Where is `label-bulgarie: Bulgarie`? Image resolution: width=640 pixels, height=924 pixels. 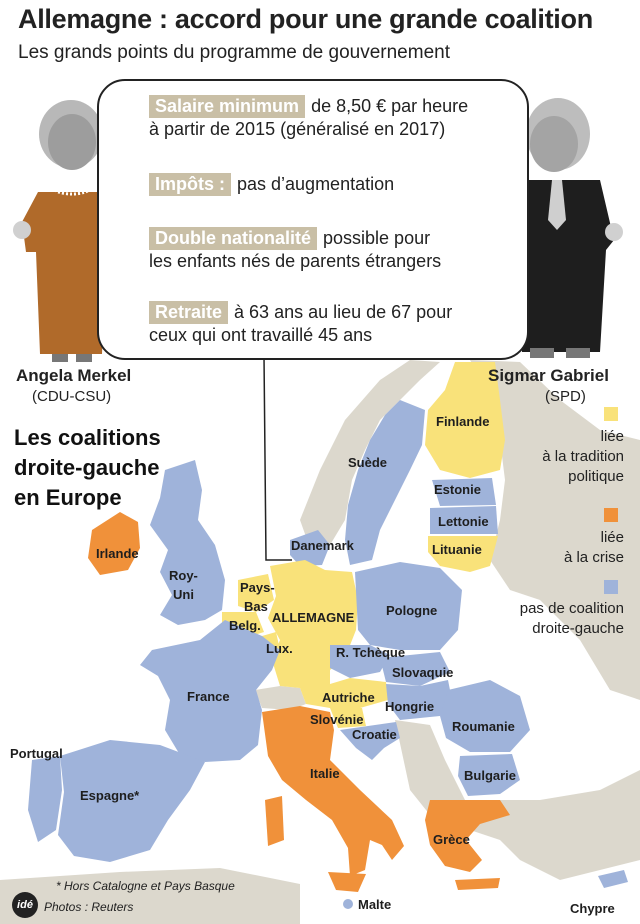
label-bulgarie: Bulgarie is located at coordinates (490, 775).